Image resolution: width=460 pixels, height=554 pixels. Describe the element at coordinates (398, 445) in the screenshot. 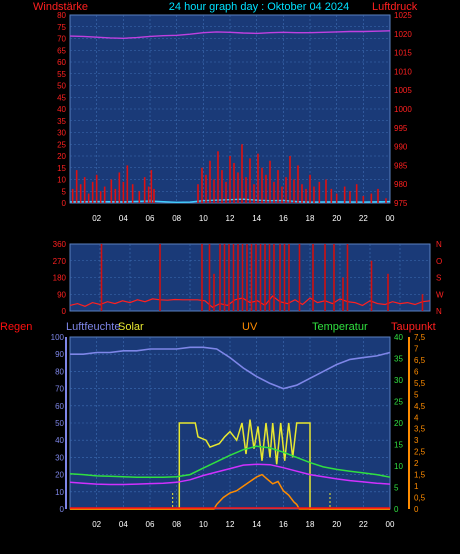

I see `temperature-tick-label: 15` at that location.